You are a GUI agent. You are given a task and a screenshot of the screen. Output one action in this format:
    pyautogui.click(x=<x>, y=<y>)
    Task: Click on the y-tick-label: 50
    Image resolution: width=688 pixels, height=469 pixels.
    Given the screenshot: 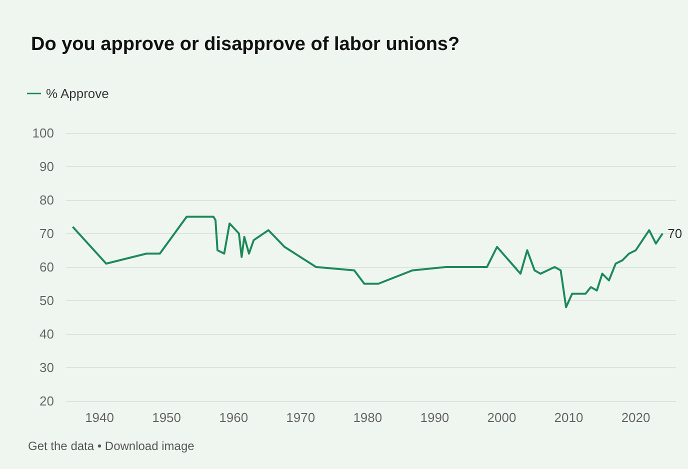 What is the action you would take?
    pyautogui.click(x=47, y=300)
    